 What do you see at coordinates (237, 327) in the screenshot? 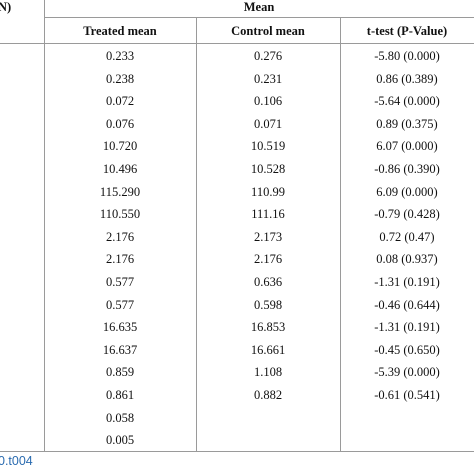
I see `table-row: 16.635 16.853 -1.31 (0.191)` at bounding box center [237, 327].